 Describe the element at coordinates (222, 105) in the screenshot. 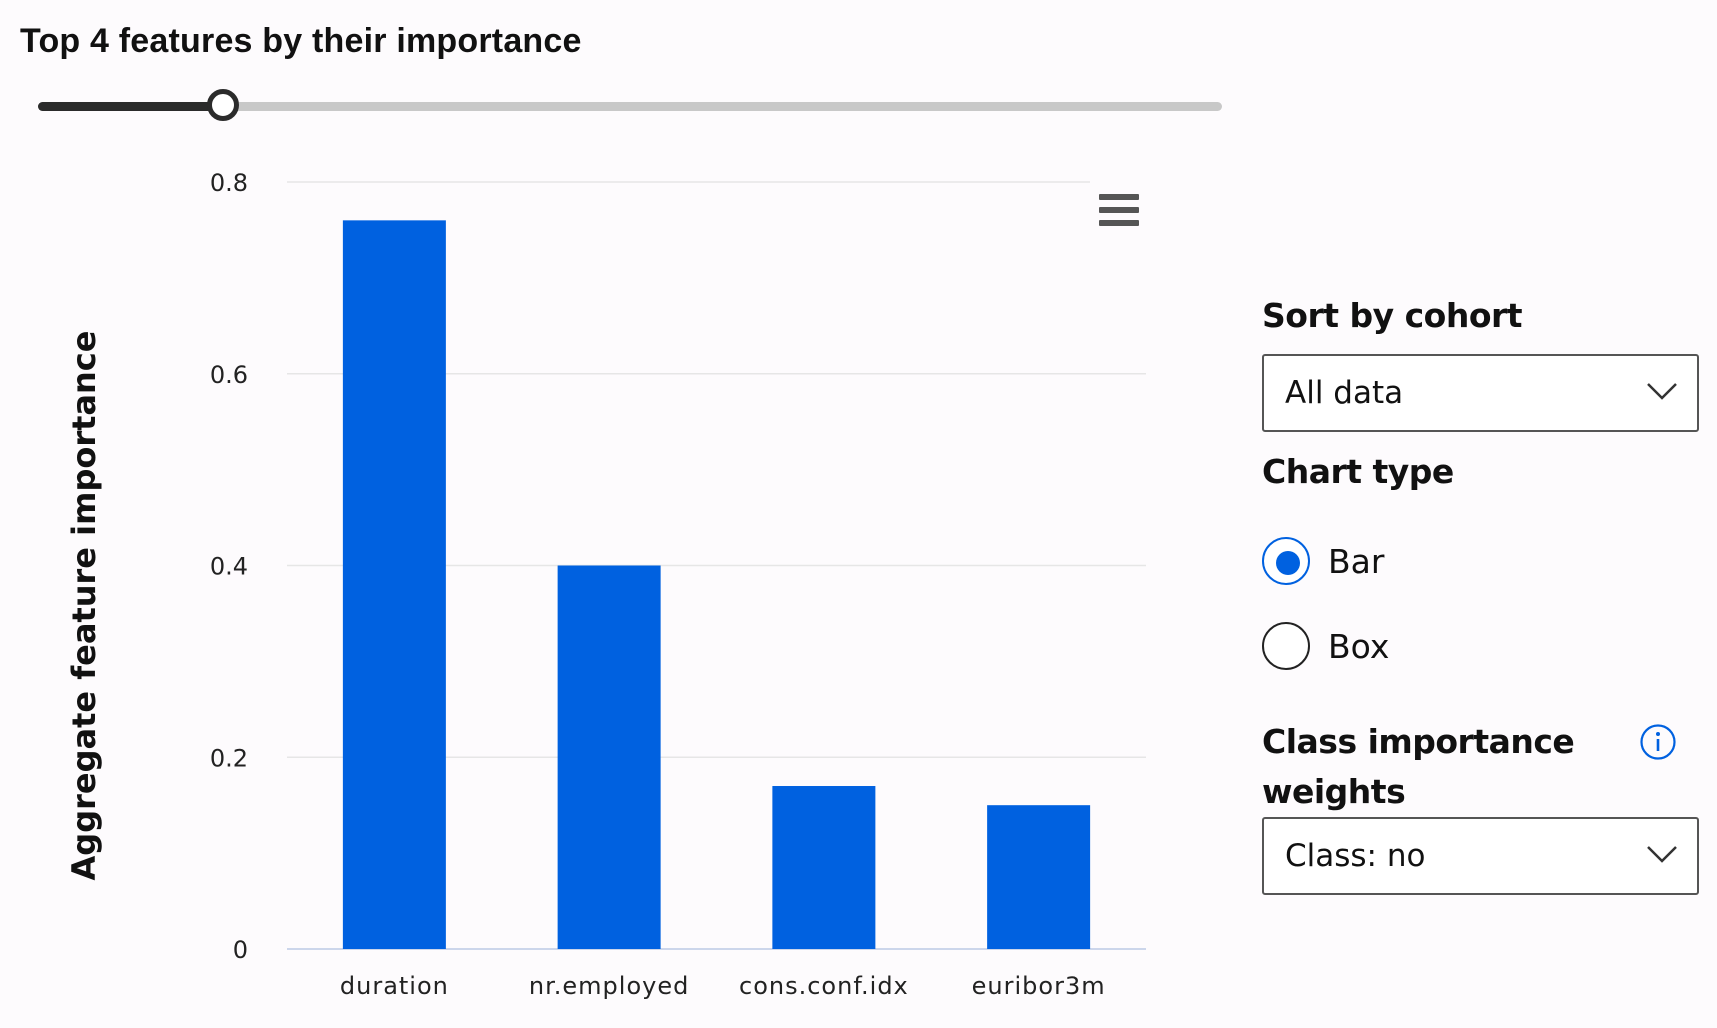

I see `slider-thumb` at that location.